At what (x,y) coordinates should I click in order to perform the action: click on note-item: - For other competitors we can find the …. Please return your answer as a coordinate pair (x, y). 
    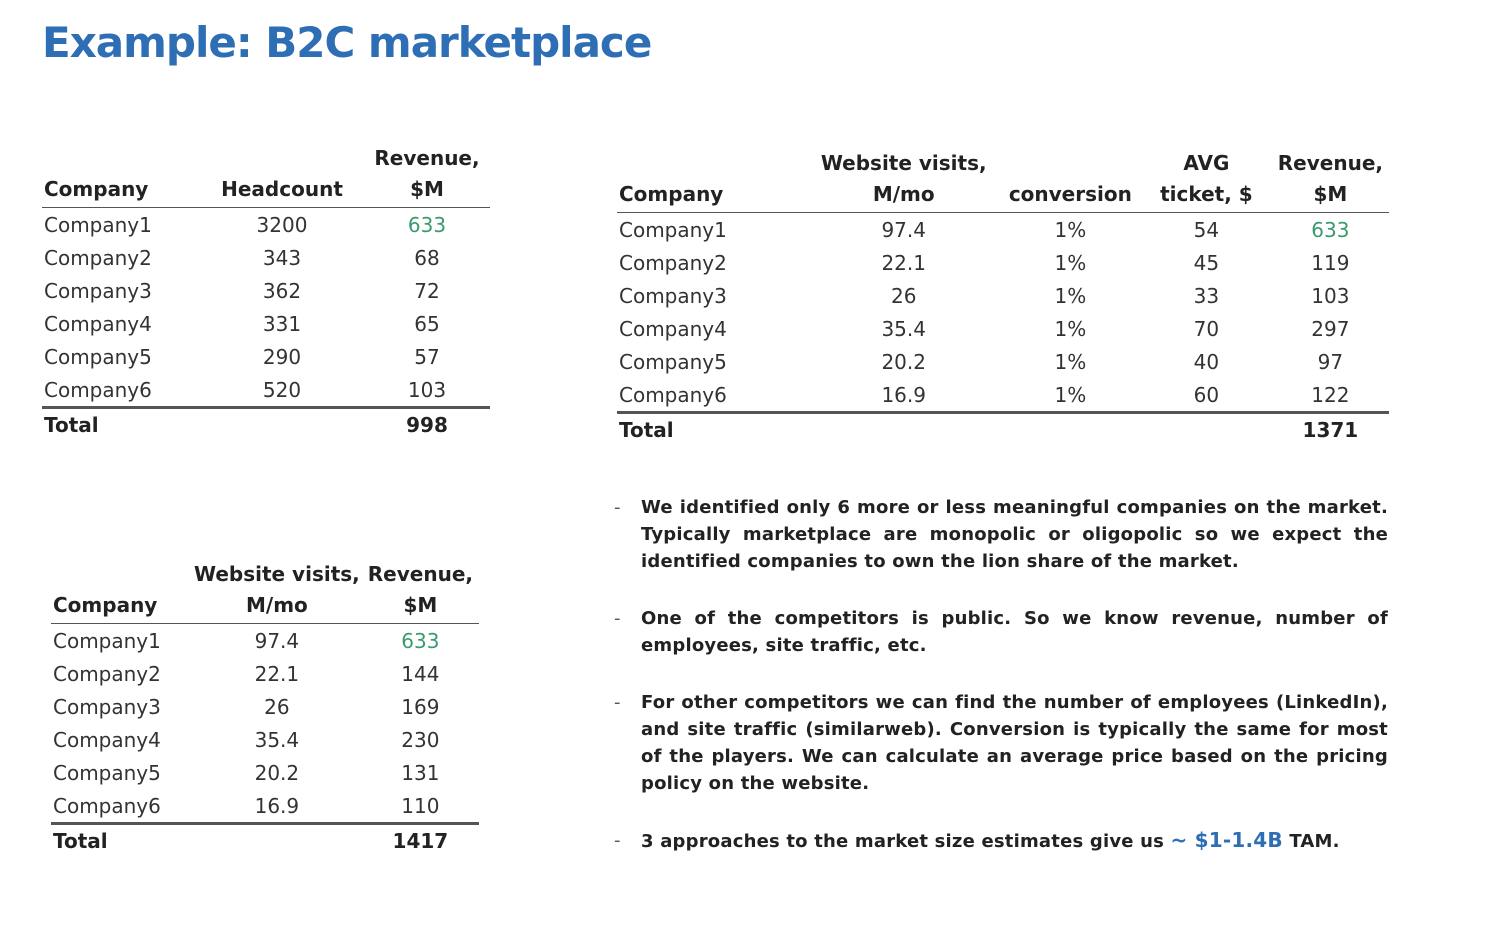
    Looking at the image, I should click on (1000, 743).